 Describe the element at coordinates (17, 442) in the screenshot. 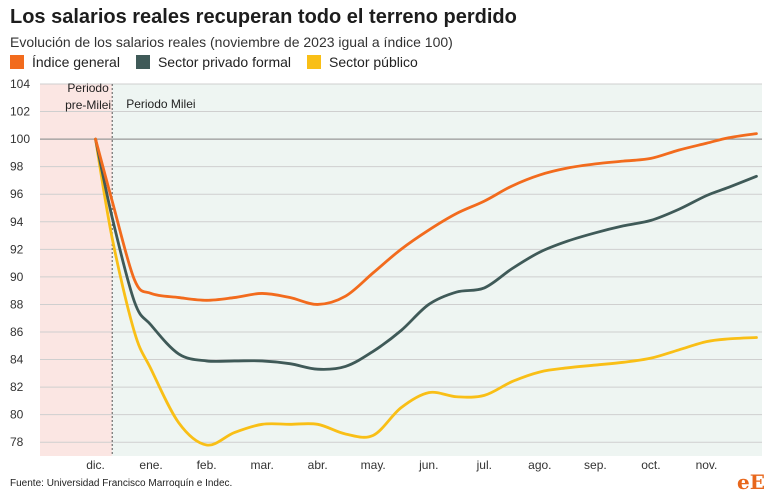

I see `y-tick-label-78: 78` at that location.